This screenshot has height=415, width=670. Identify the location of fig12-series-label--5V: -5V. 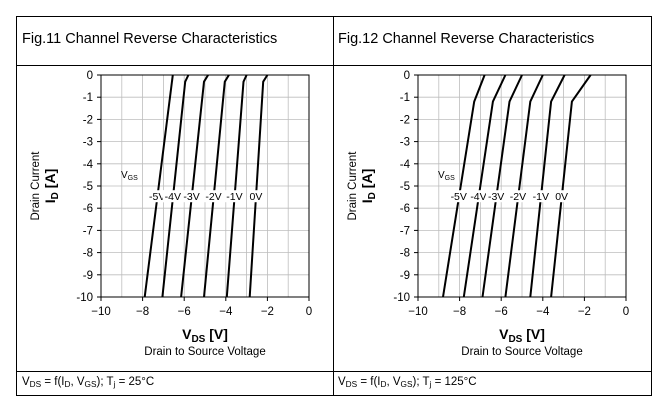
(459, 197).